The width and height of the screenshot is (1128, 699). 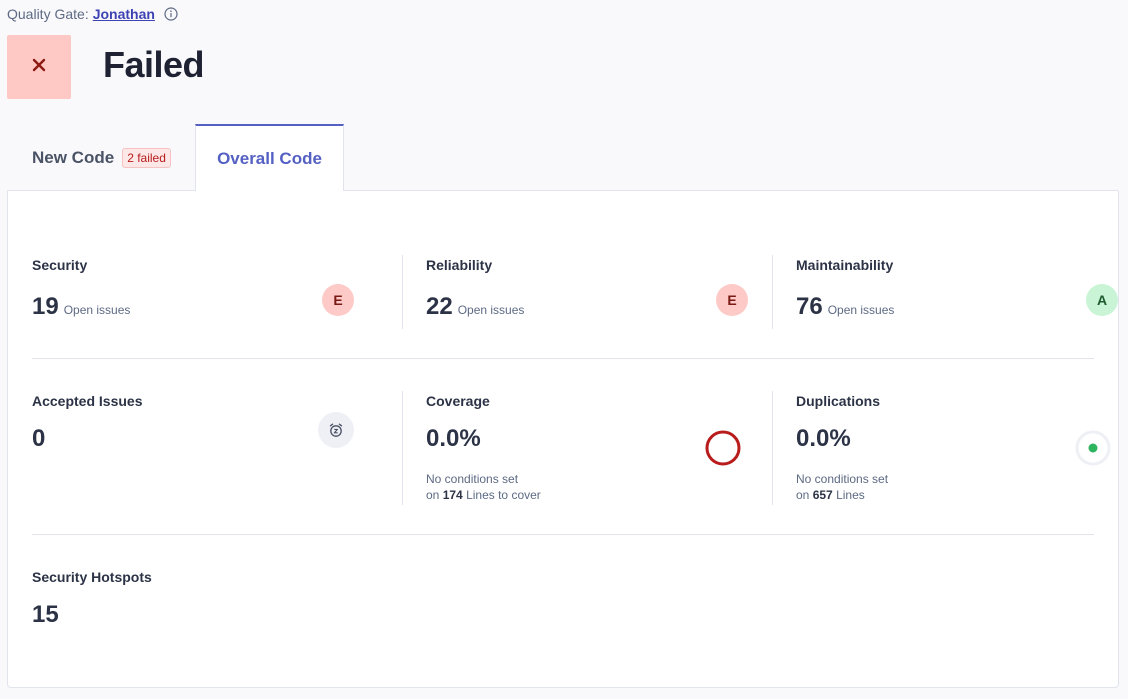 What do you see at coordinates (838, 401) in the screenshot?
I see `duplications-title: Duplications` at bounding box center [838, 401].